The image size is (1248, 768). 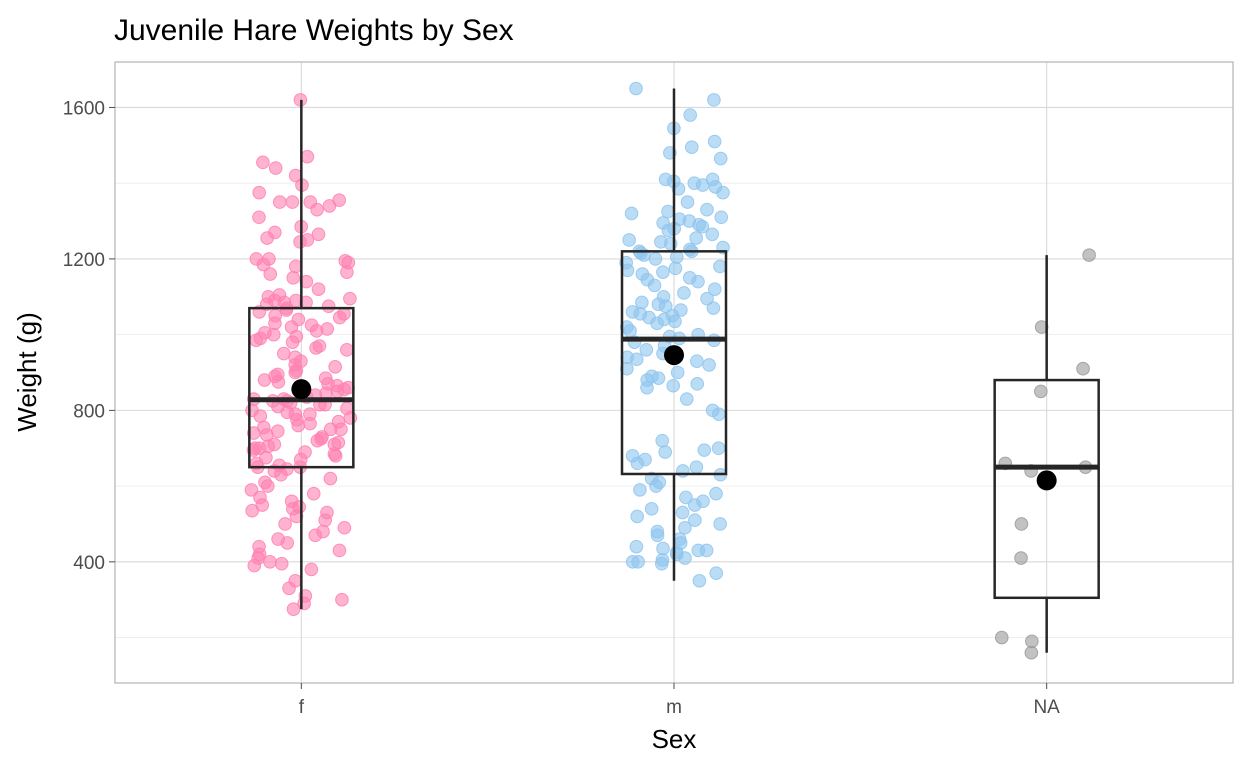 I want to click on mean-point-na, so click(x=1046, y=480).